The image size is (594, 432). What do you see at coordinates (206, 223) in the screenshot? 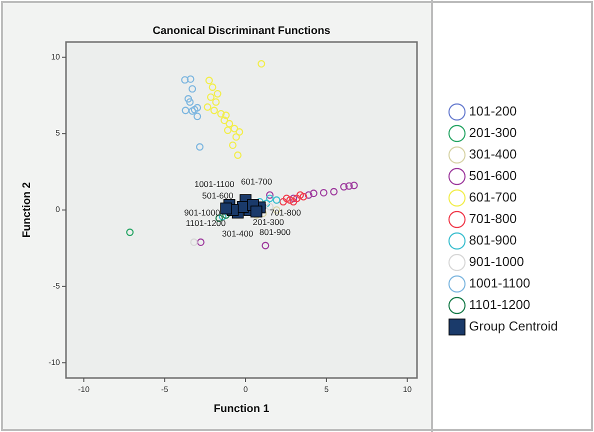
I see `annotation: 1101-1200` at bounding box center [206, 223].